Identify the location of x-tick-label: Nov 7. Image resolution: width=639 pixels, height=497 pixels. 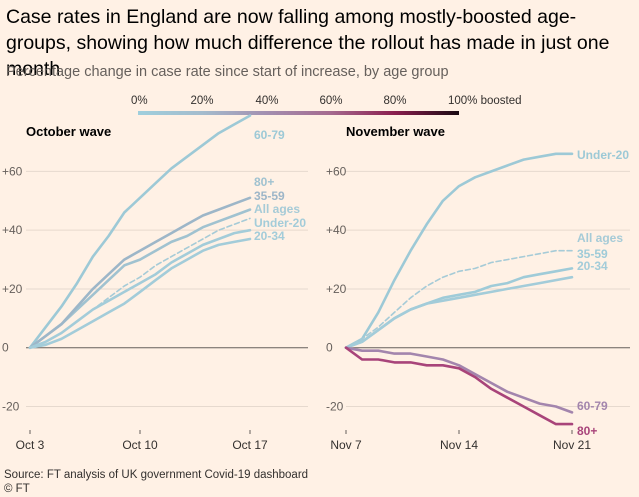
(346, 445).